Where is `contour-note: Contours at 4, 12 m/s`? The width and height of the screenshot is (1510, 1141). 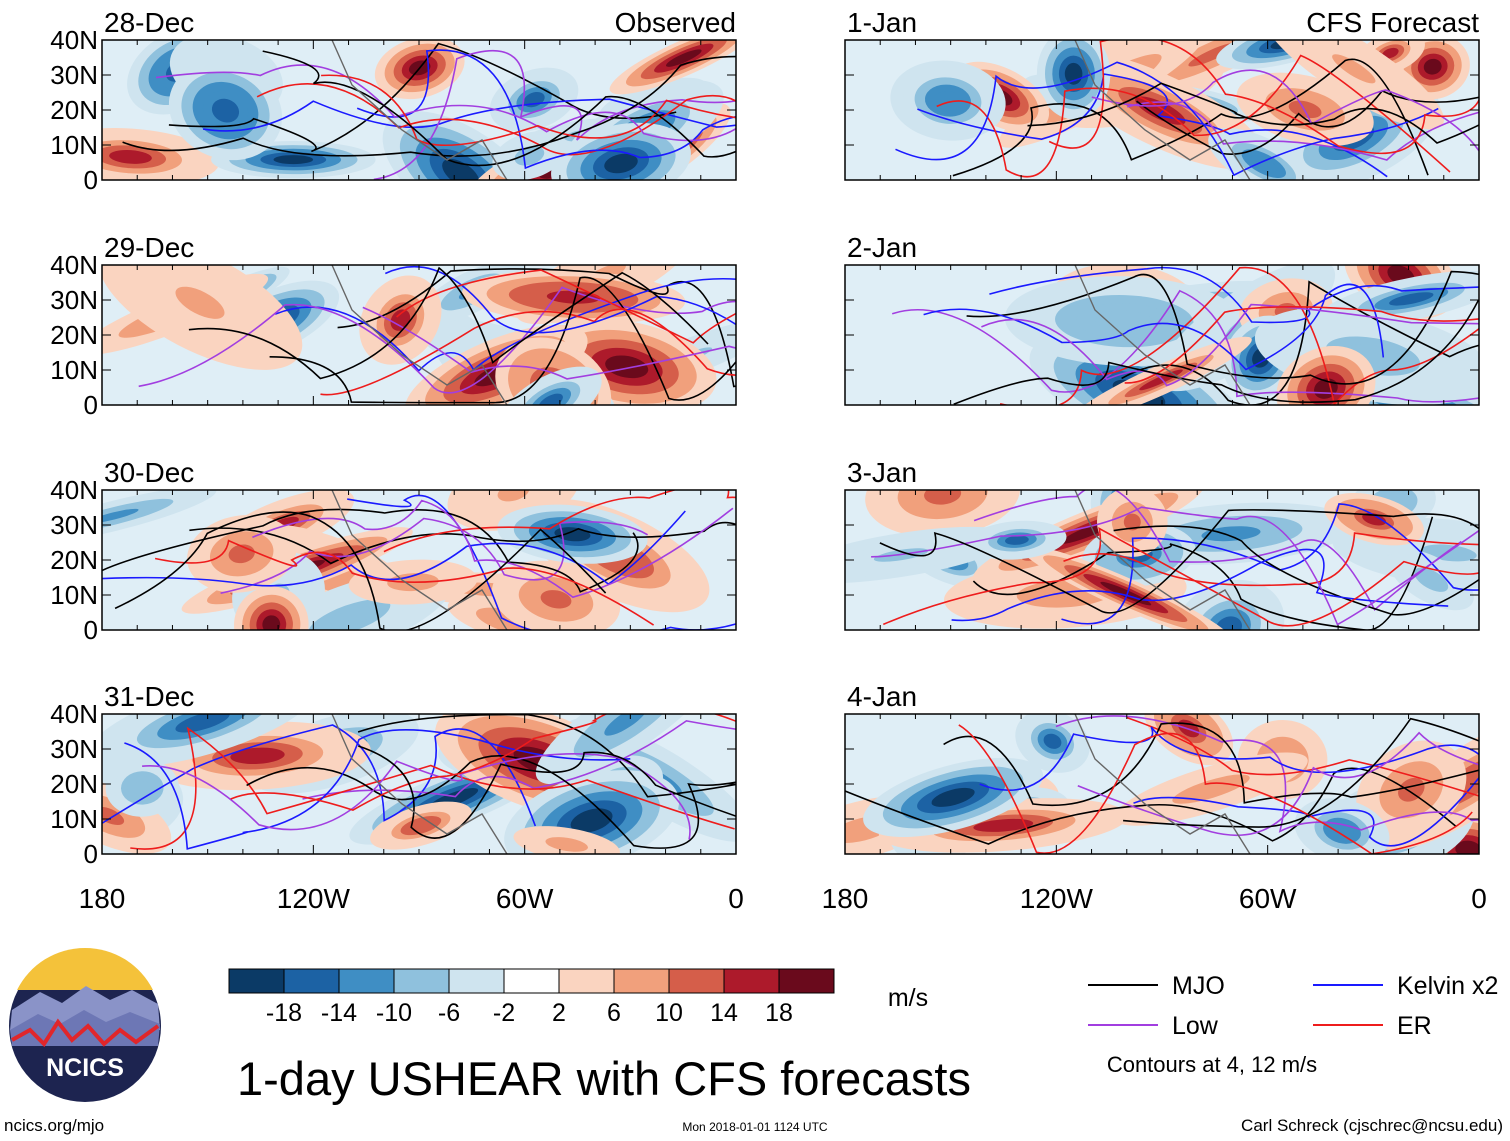 contour-note: Contours at 4, 12 m/s is located at coordinates (1212, 1064).